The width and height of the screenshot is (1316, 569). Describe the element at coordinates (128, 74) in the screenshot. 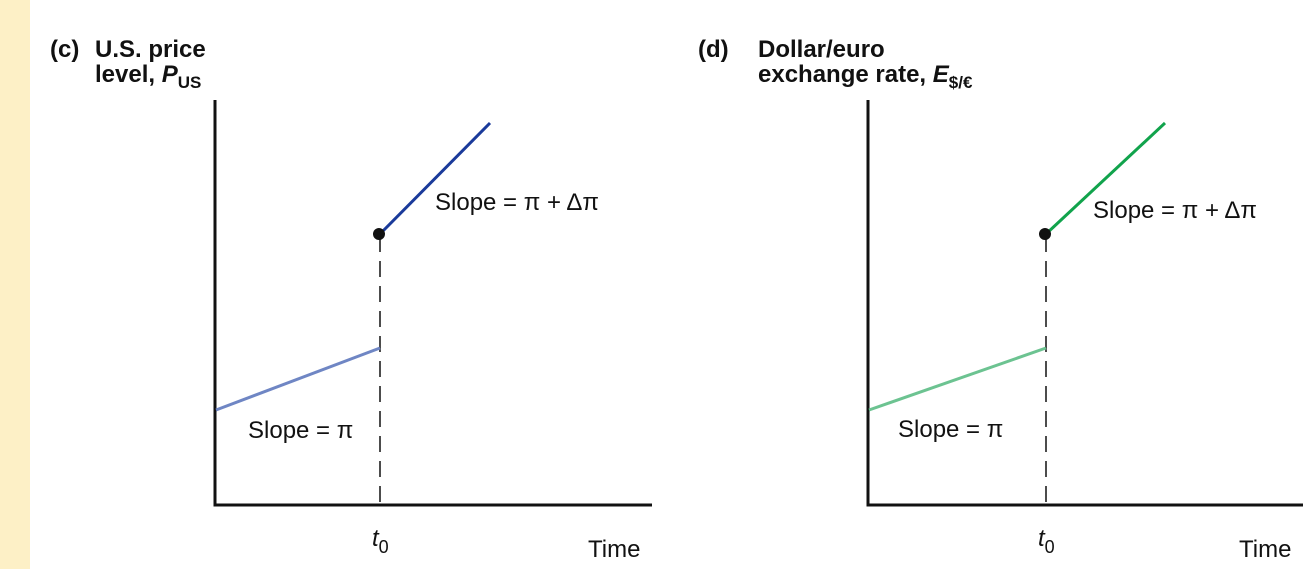

I see `axis-title-text: level,` at that location.